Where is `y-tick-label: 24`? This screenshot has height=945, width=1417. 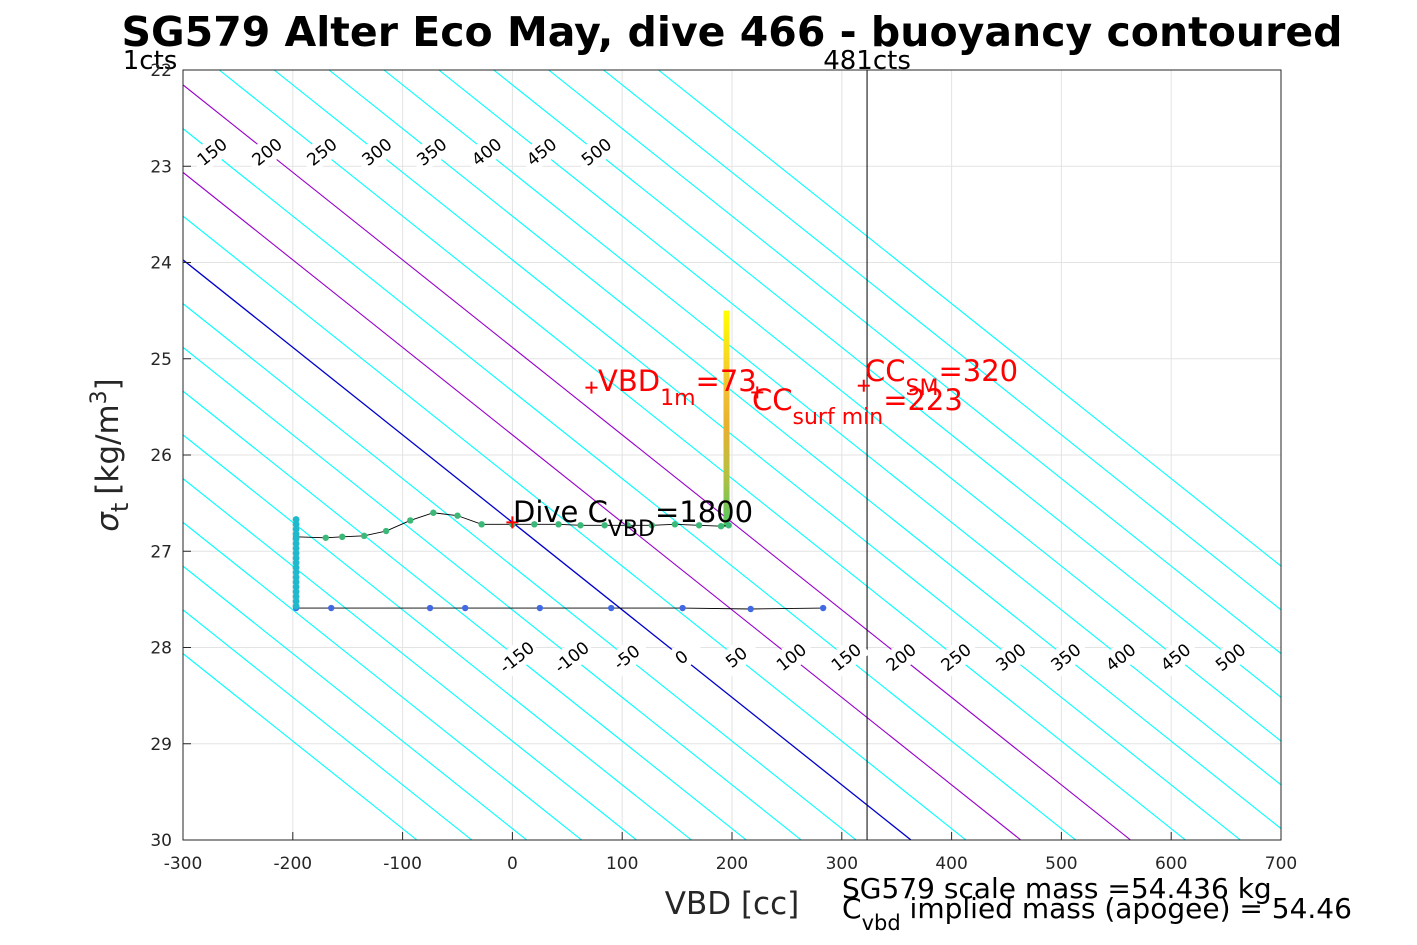 y-tick-label: 24 is located at coordinates (161, 264).